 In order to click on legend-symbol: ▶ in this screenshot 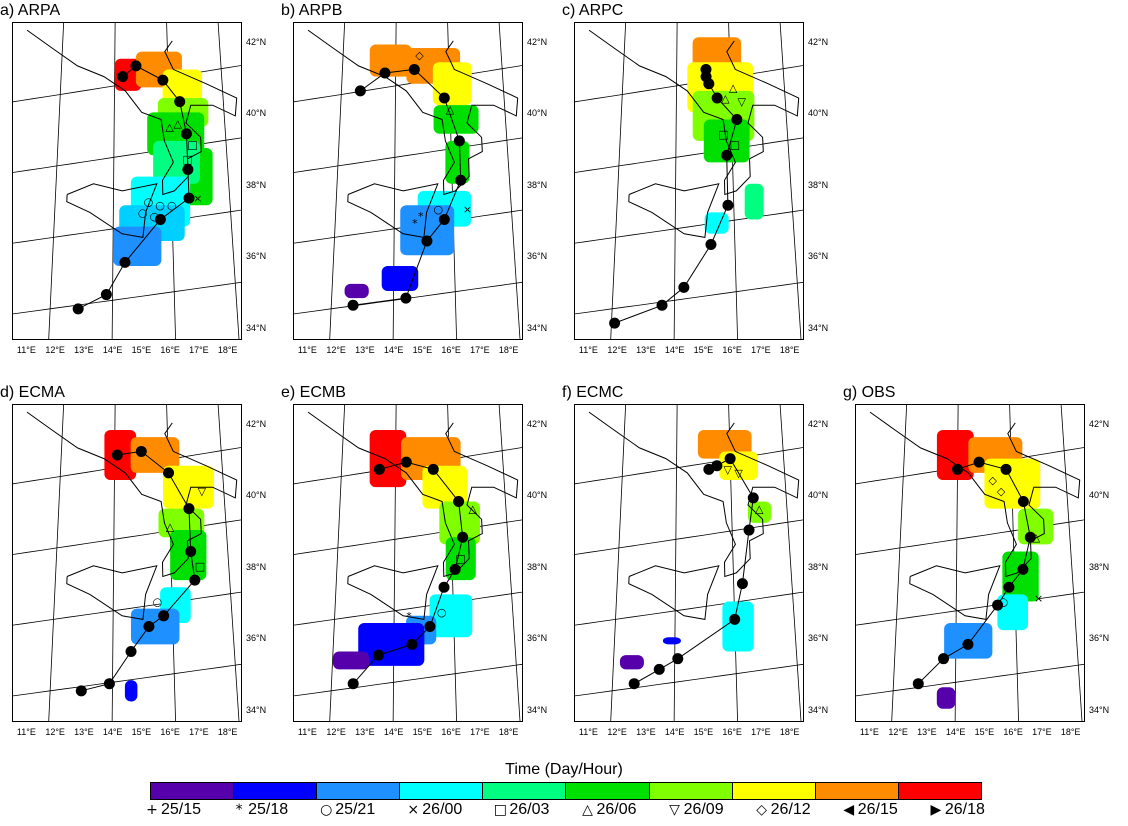, I will do `click(936, 810)`.